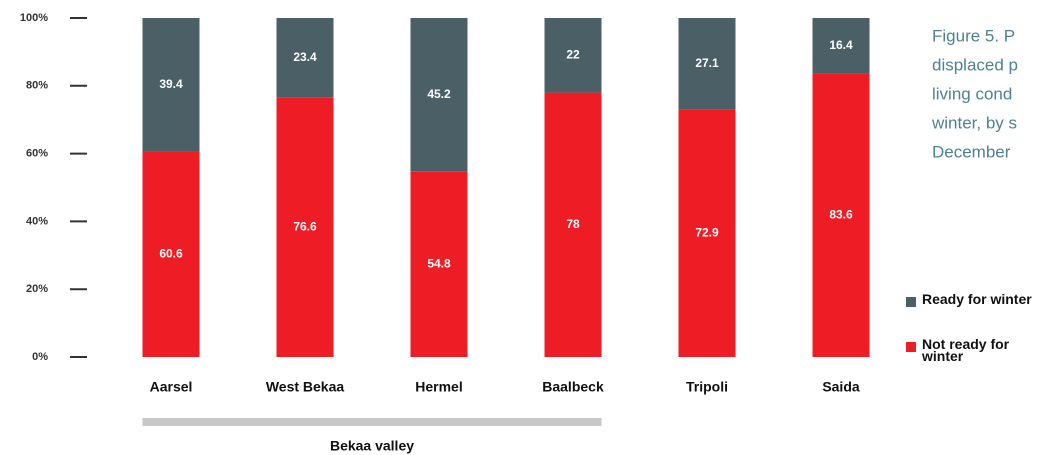 This screenshot has height=455, width=1042. What do you see at coordinates (974, 122) in the screenshot?
I see `caption-line: winter, by s` at bounding box center [974, 122].